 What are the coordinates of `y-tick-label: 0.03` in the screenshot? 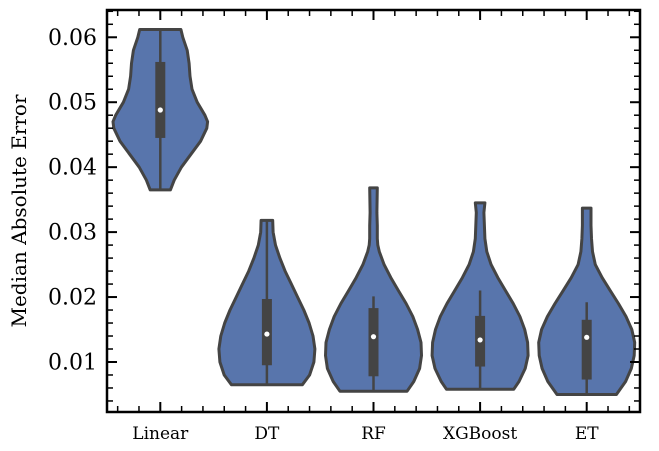 It's located at (72, 233).